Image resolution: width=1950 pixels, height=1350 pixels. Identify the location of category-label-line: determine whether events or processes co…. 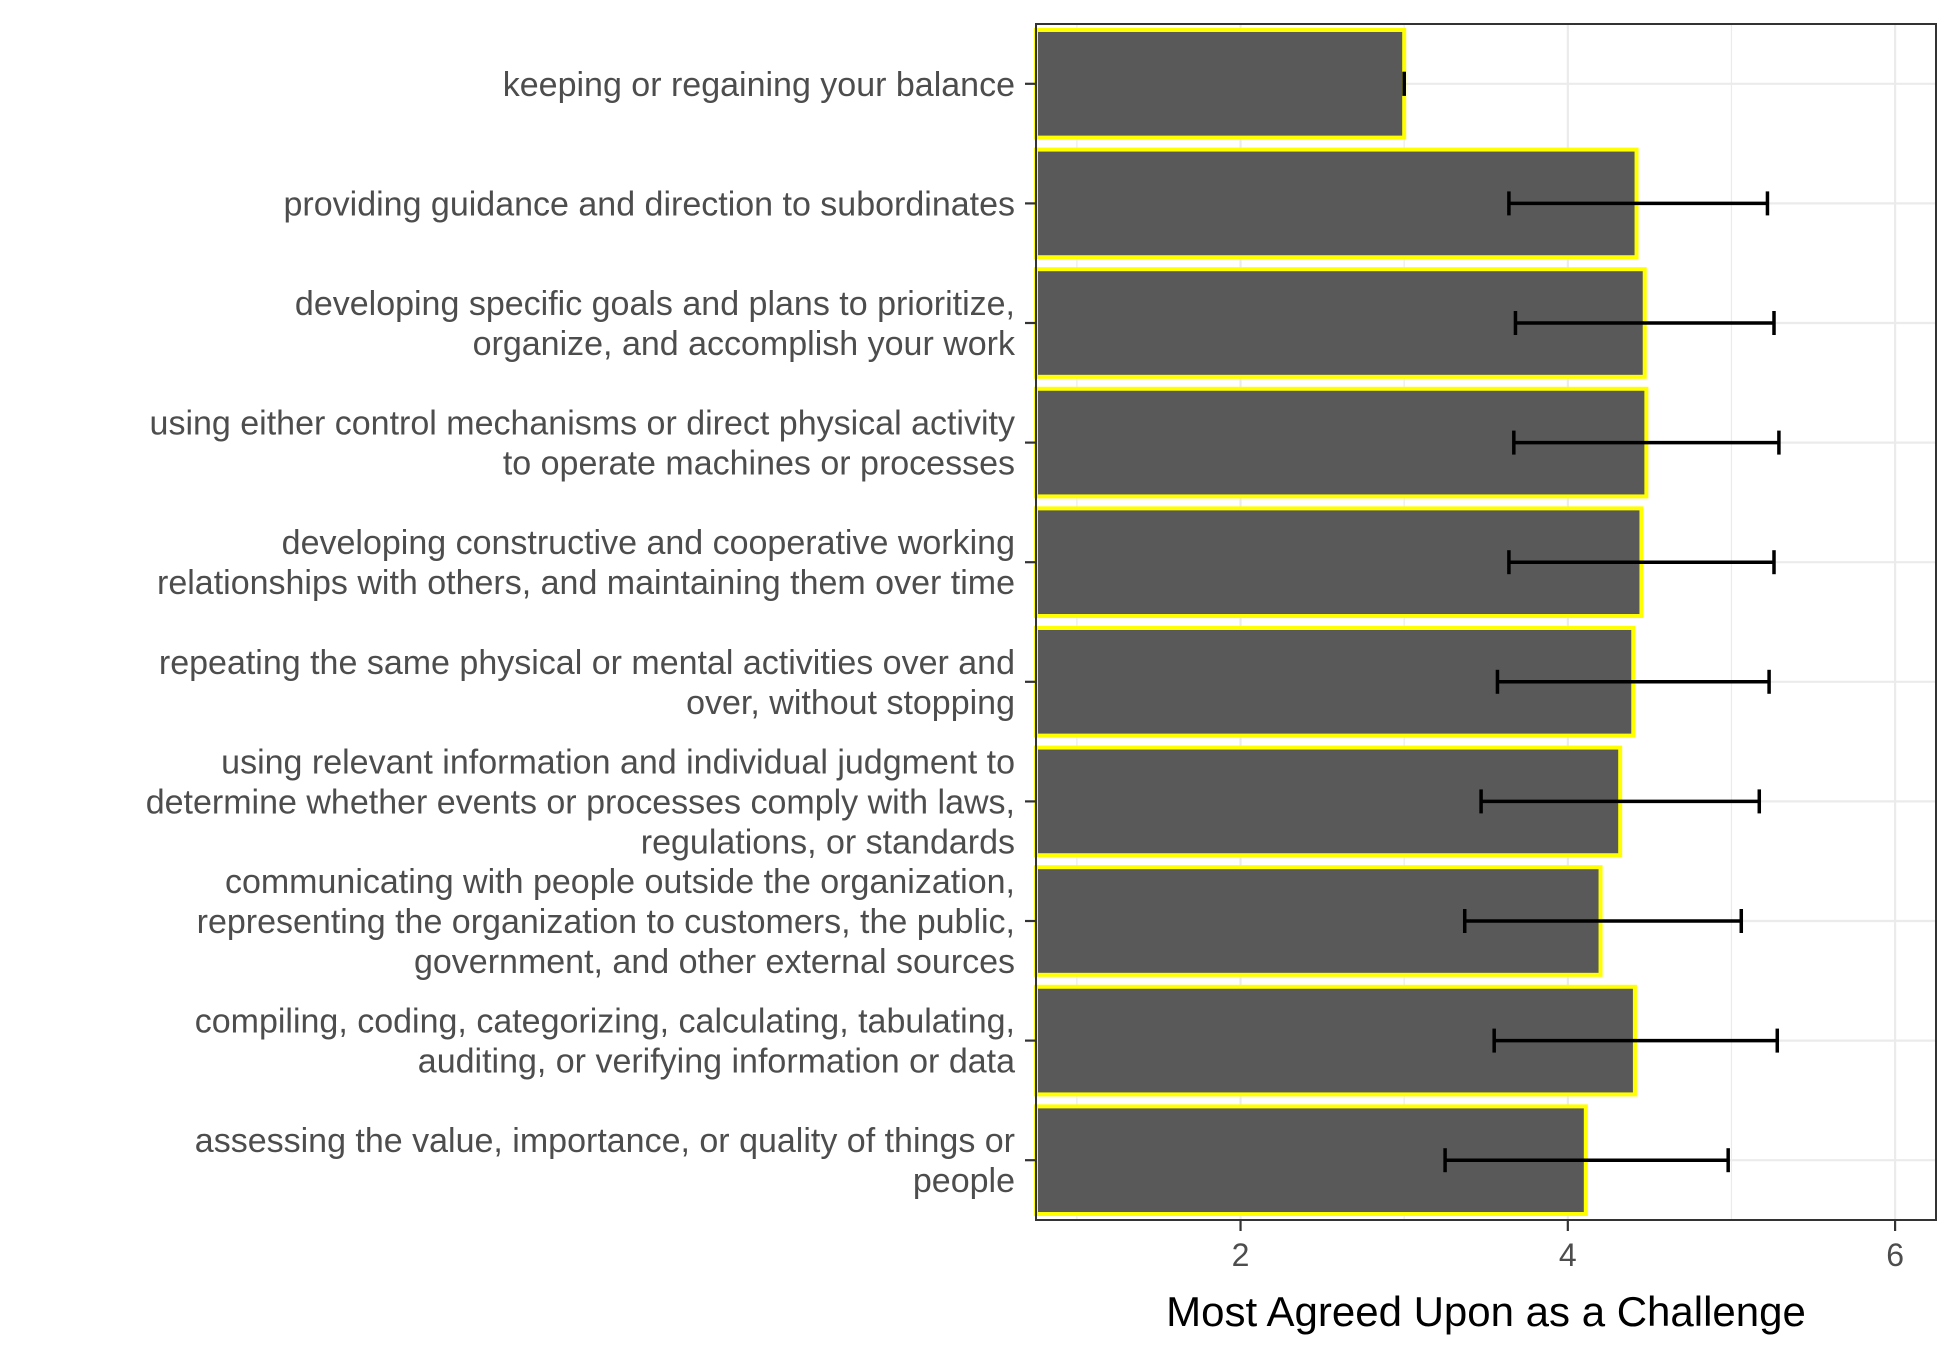
(580, 802).